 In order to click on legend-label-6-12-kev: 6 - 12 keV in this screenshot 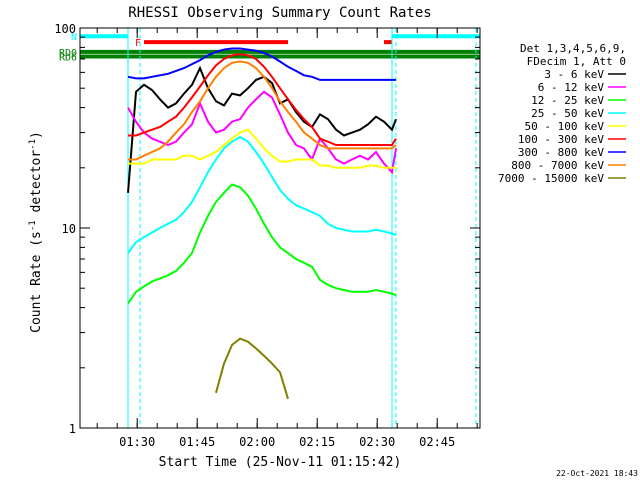, I will do `click(571, 87)`.